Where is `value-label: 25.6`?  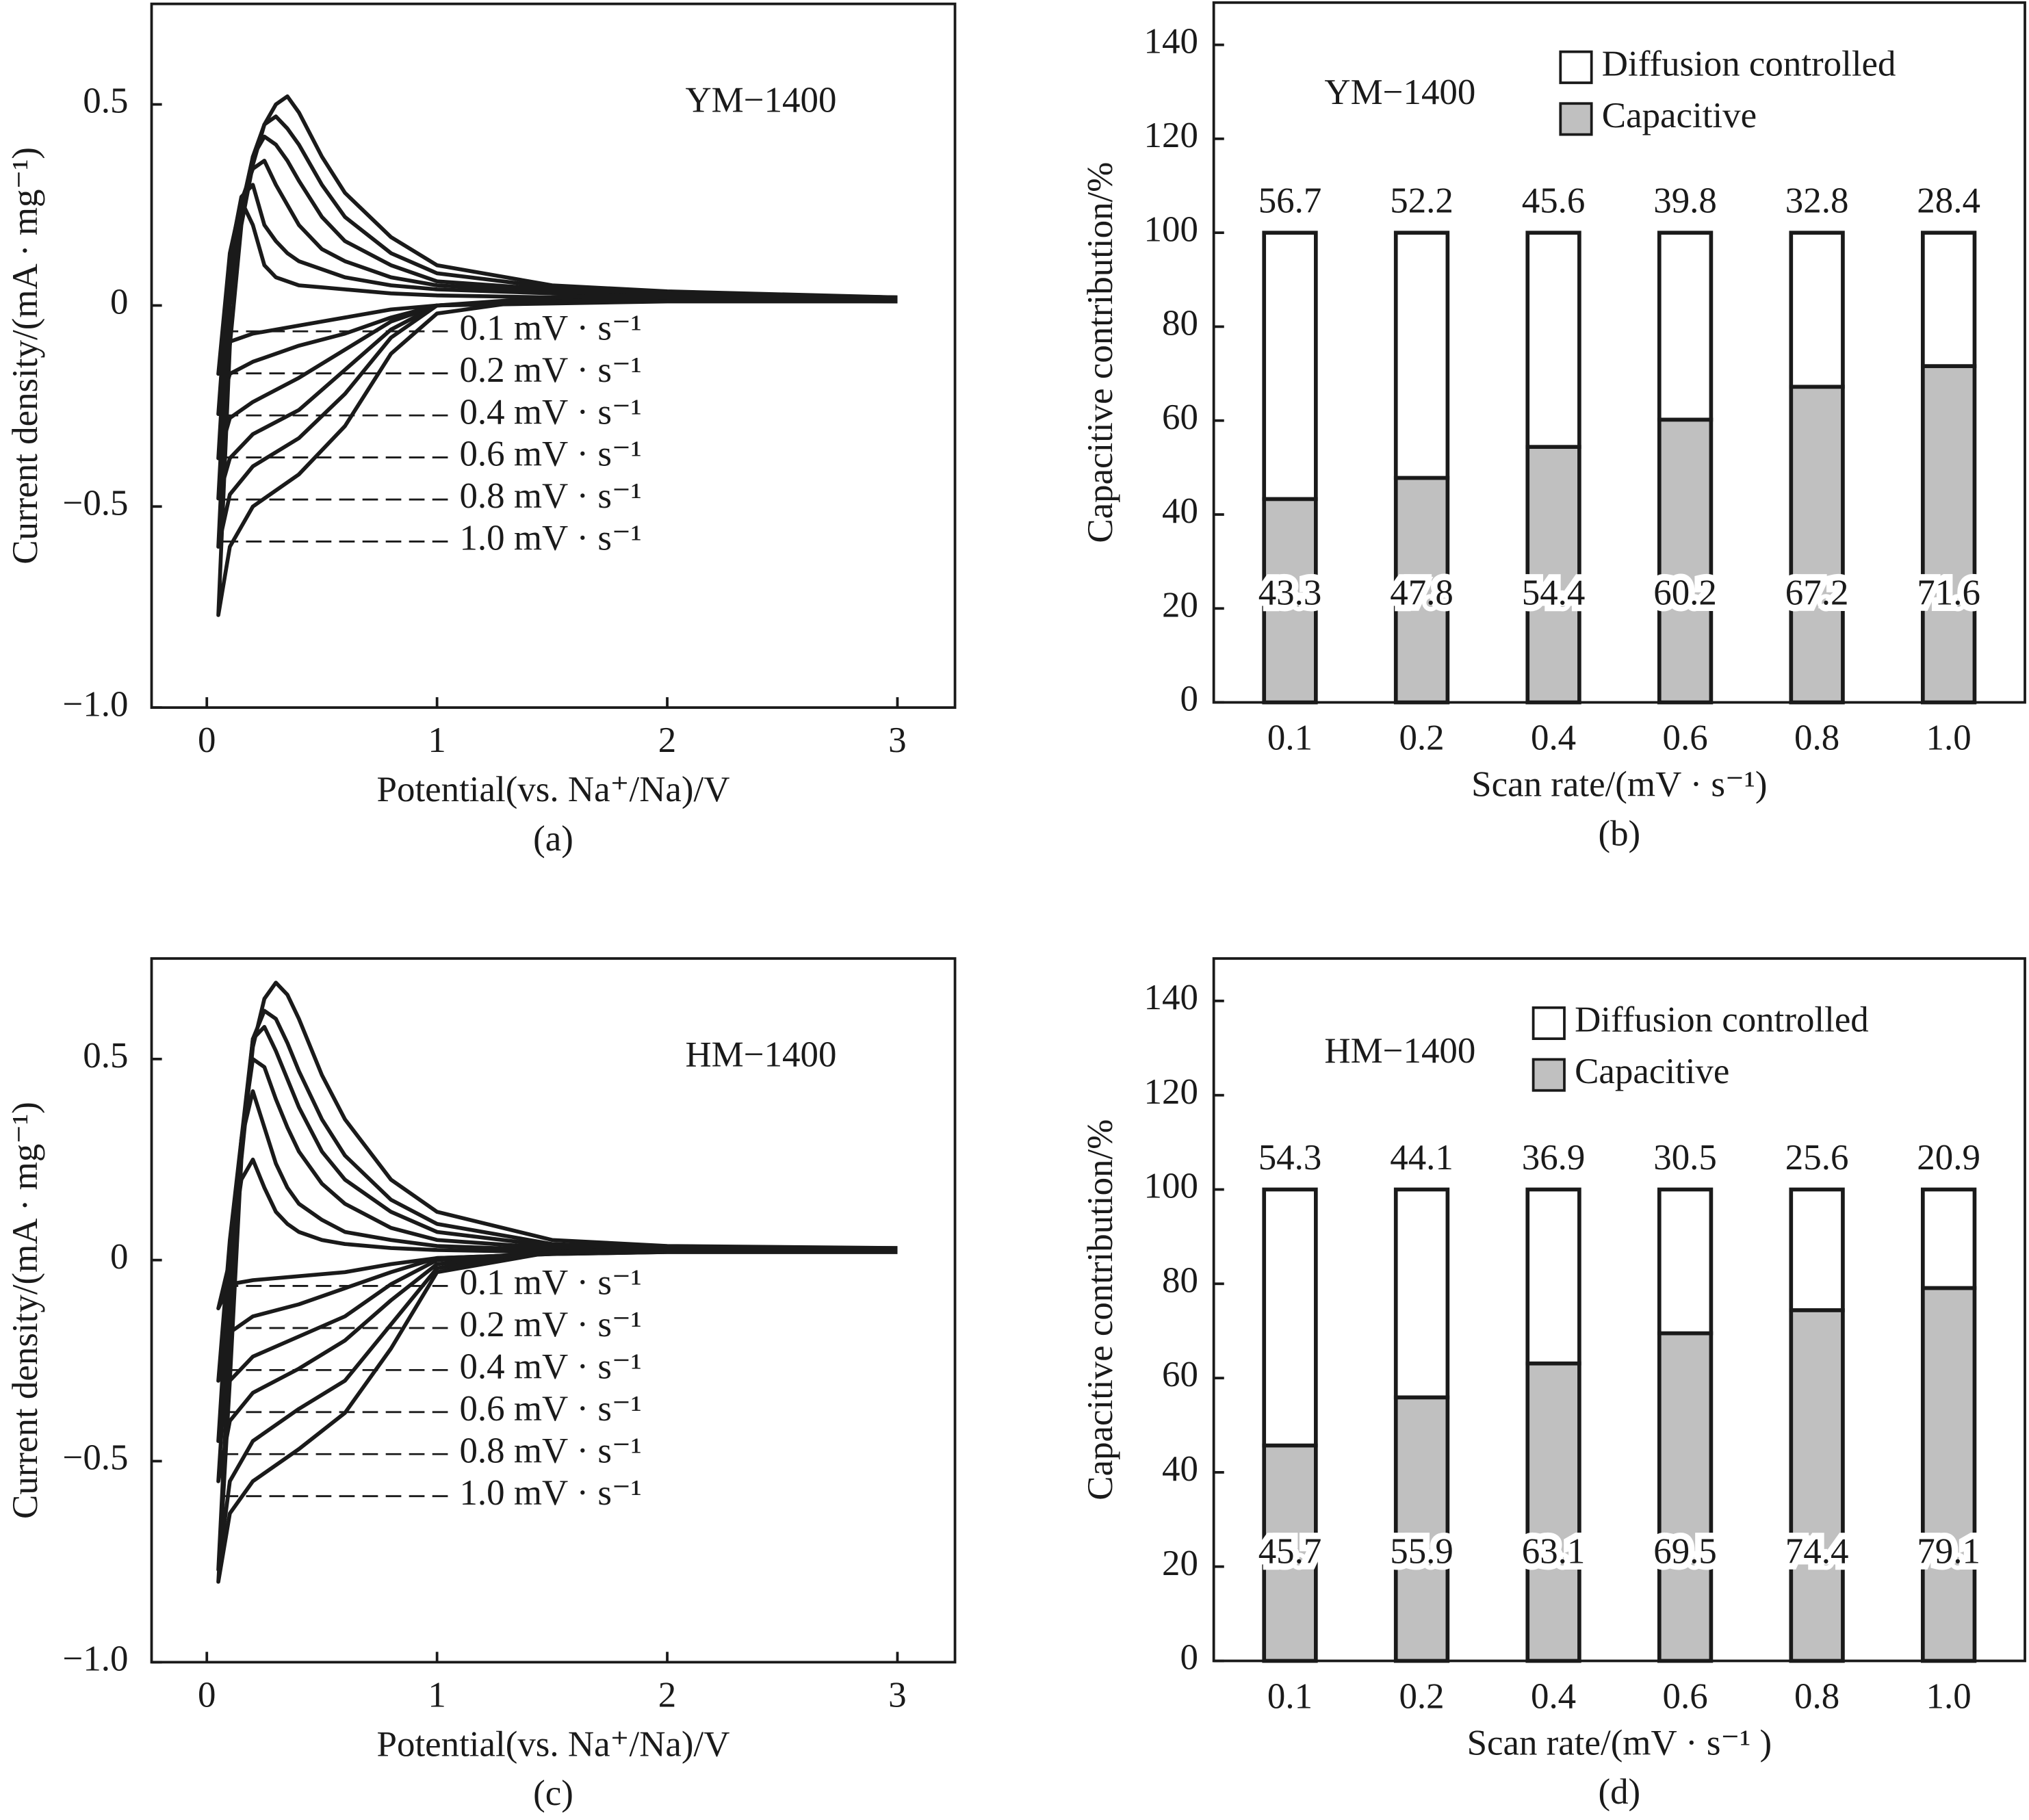
value-label: 25.6 is located at coordinates (1817, 1158).